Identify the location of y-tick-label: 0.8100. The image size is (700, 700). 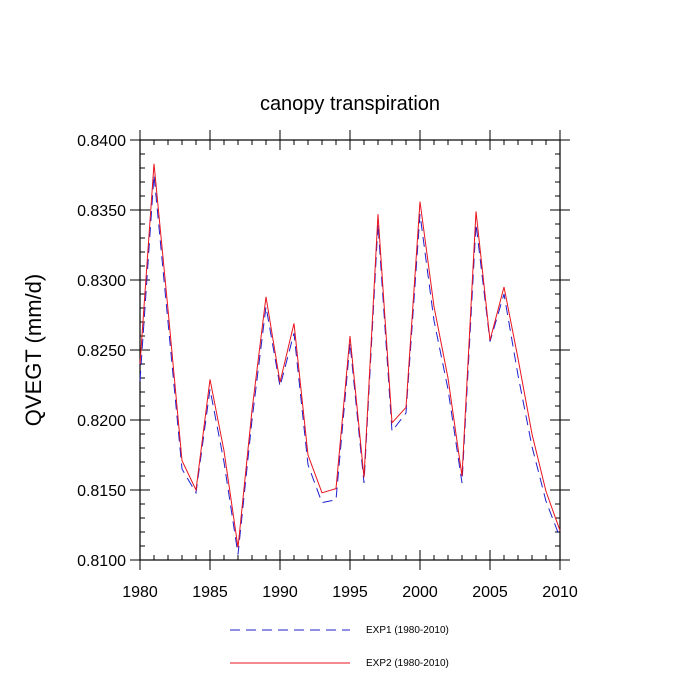
(101, 561).